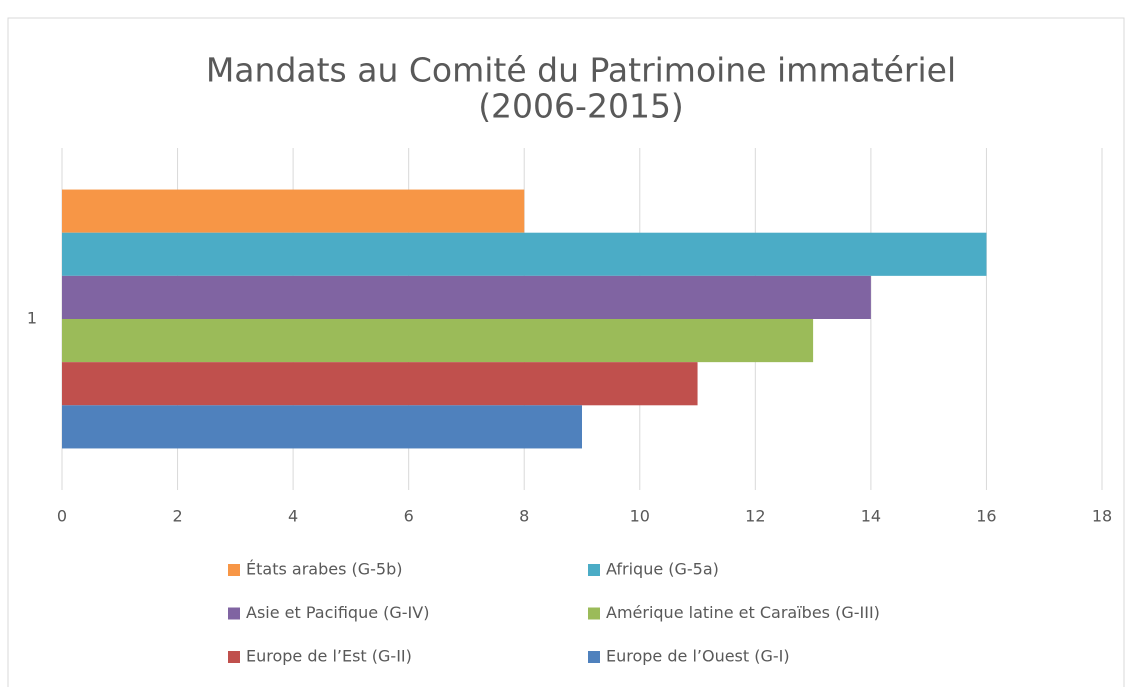 The height and width of the screenshot is (687, 1132). I want to click on legend-label: Europe de l’Ouest (G-I), so click(698, 656).